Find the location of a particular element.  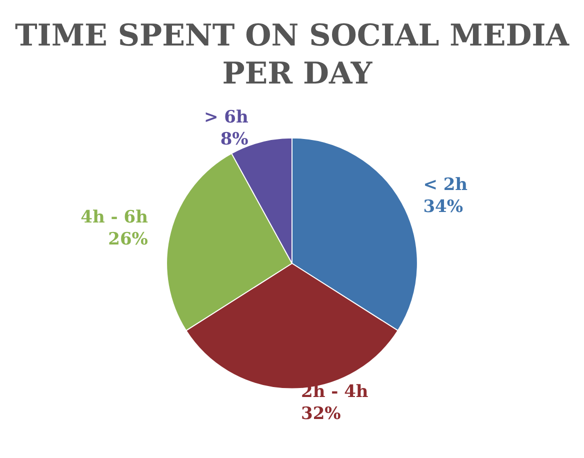

data-label: 26% is located at coordinates (128, 240).